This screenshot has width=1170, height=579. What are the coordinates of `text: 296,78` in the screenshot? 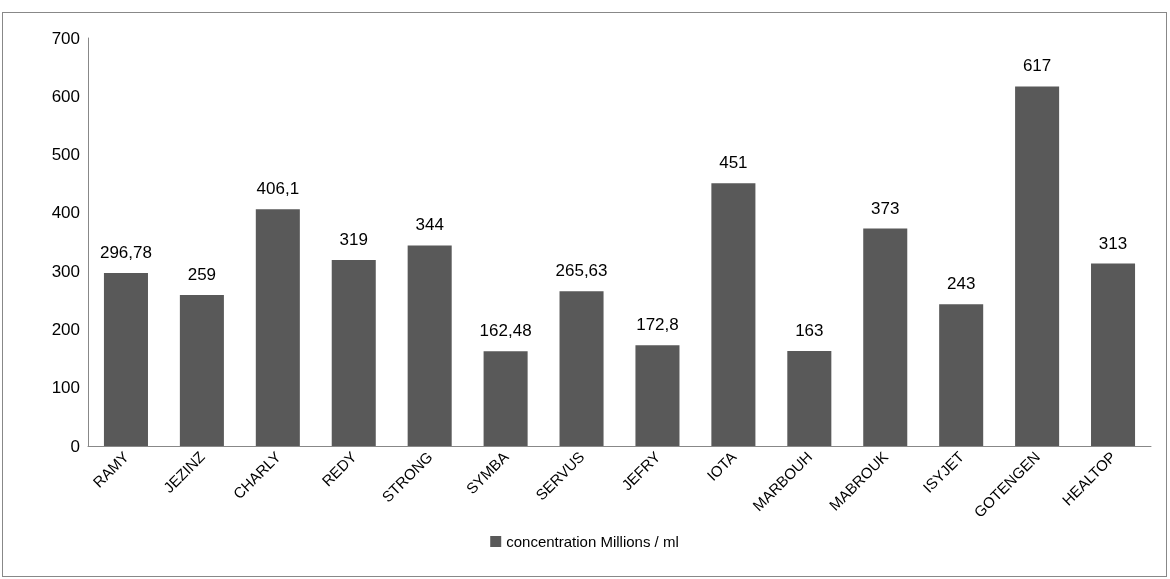 It's located at (125, 253).